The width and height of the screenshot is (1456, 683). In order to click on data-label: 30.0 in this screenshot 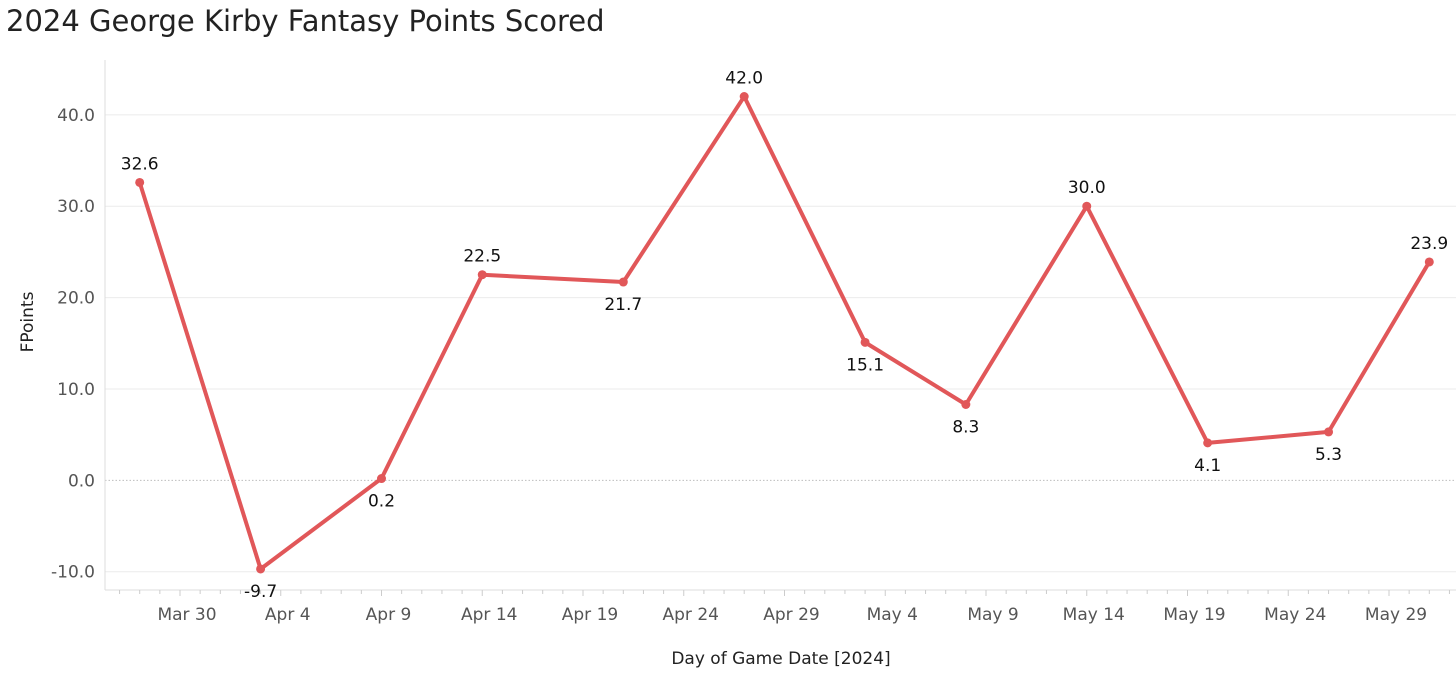, I will do `click(1087, 188)`.